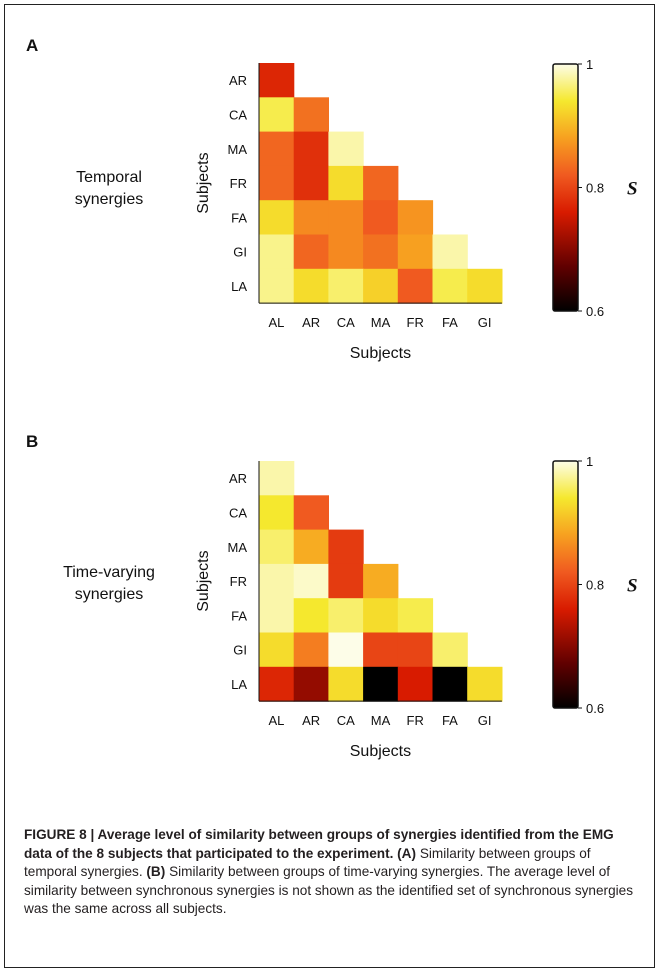 The image size is (662, 974). What do you see at coordinates (407, 853) in the screenshot?
I see `caption-a-label: (A)` at bounding box center [407, 853].